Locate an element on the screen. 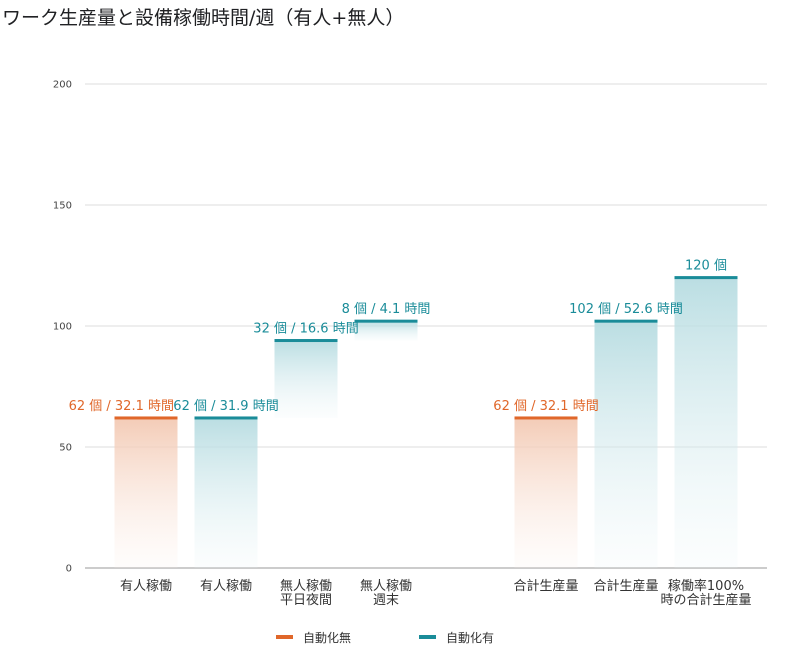 This screenshot has width=790, height=653. data-label: 8 個 / 4.1 時間 is located at coordinates (386, 309).